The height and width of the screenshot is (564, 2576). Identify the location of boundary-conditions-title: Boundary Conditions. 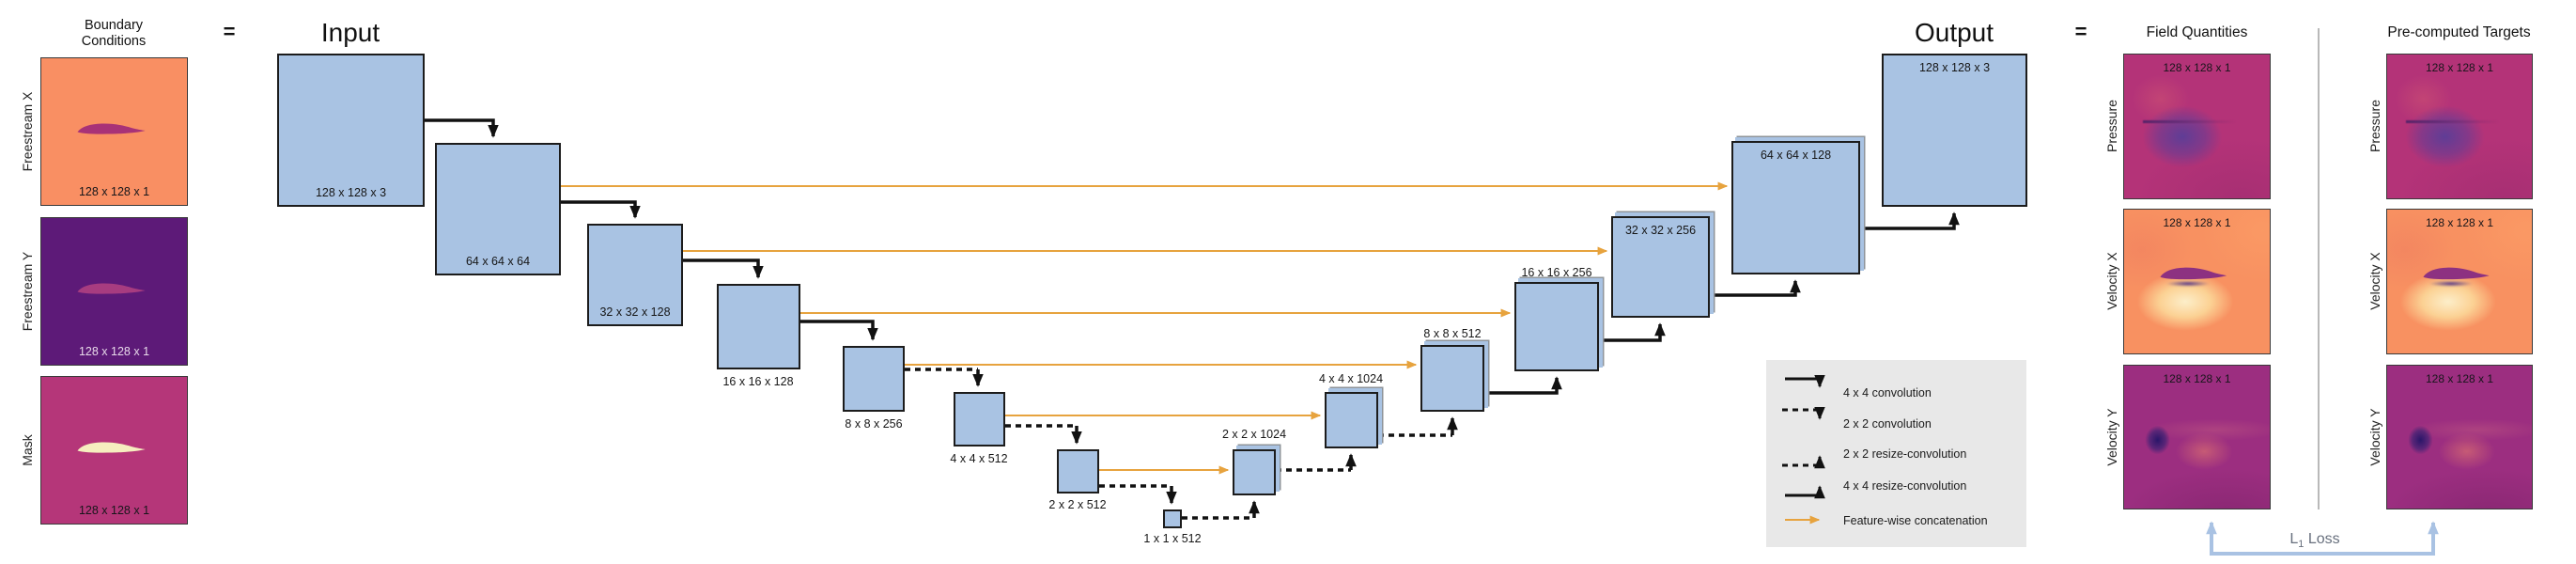
(114, 34).